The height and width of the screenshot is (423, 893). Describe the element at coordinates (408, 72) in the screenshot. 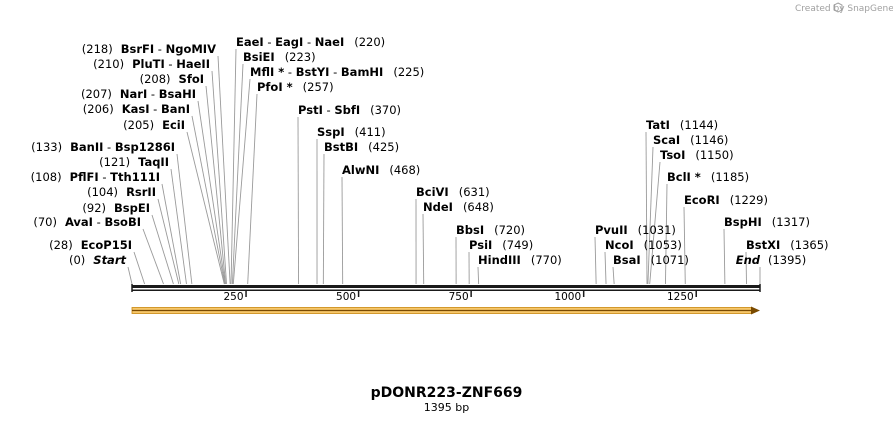

I see `site-position: (225)` at that location.